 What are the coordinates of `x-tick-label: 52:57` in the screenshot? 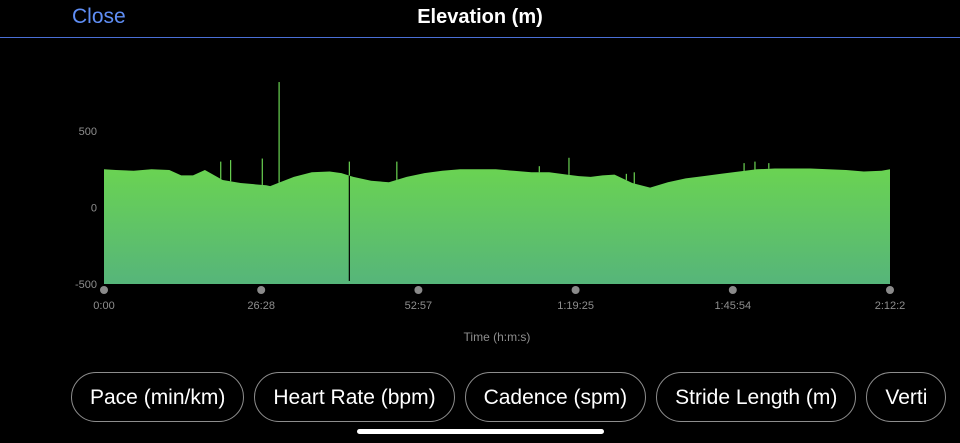 It's located at (419, 306).